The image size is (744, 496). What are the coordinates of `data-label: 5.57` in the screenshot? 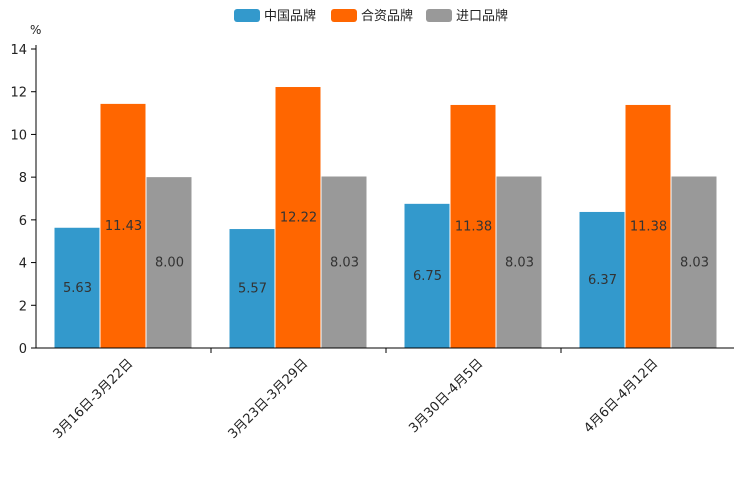 It's located at (252, 289).